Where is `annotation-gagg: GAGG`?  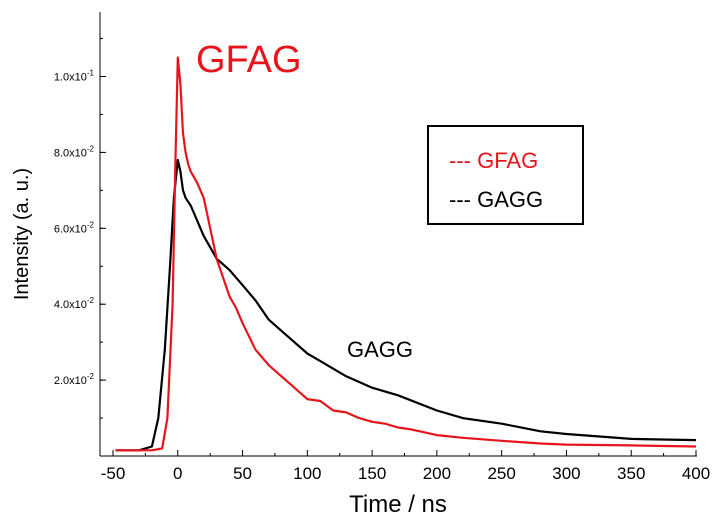 annotation-gagg: GAGG is located at coordinates (380, 349).